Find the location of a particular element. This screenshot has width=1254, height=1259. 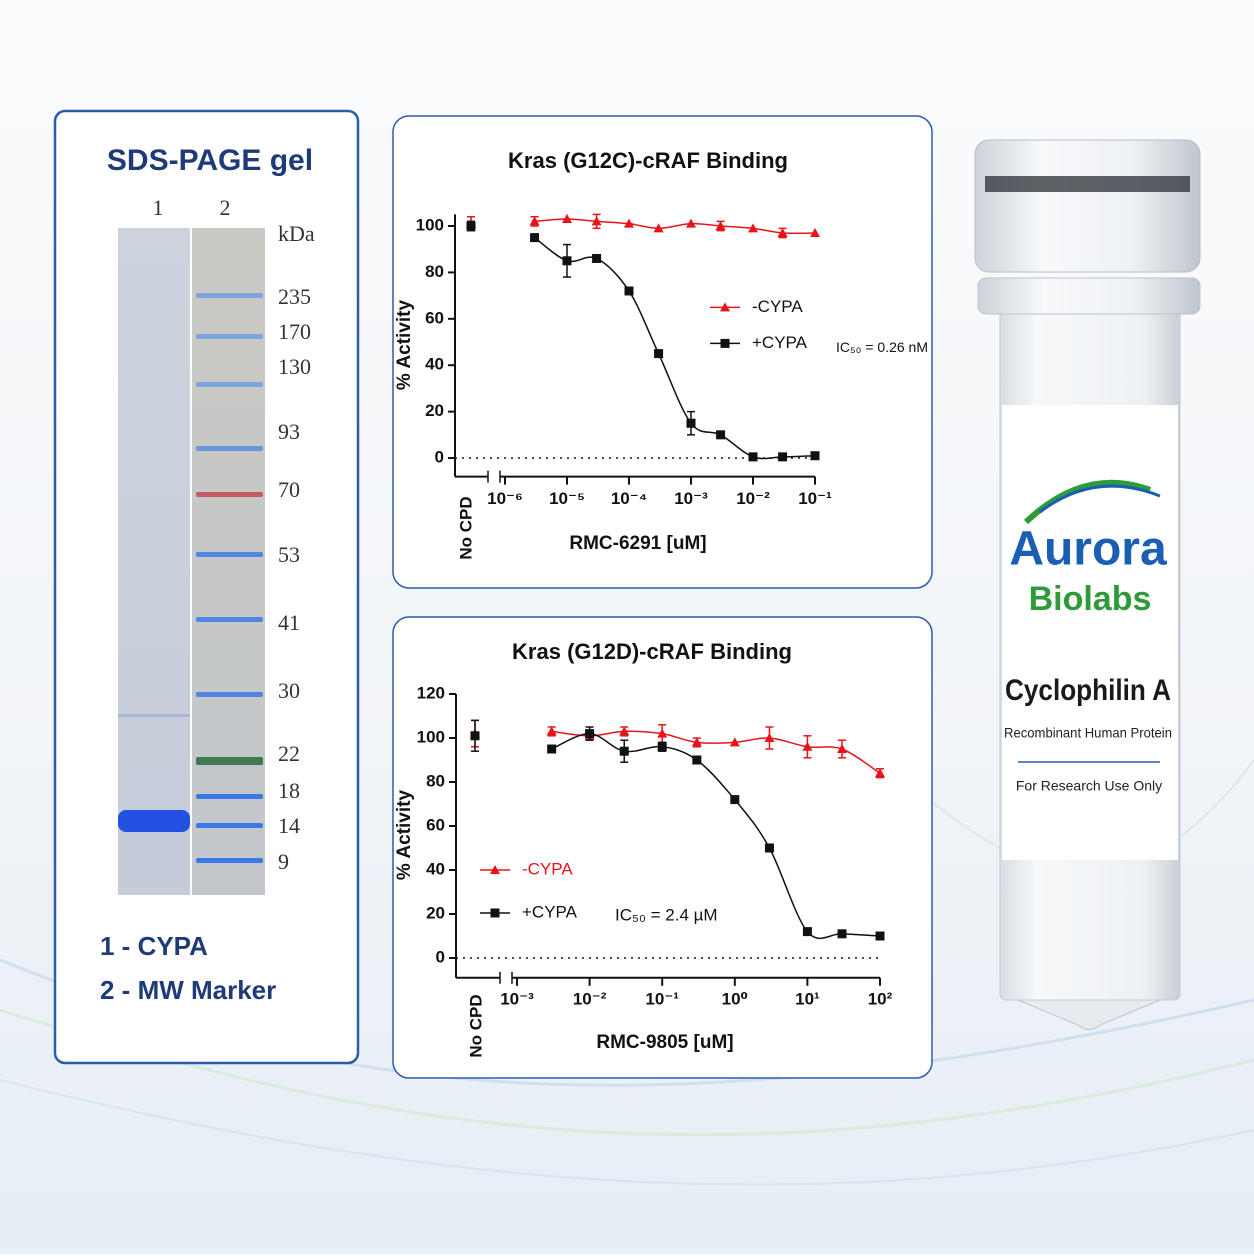

x-tick-label: 10⁻⁴ is located at coordinates (629, 498).